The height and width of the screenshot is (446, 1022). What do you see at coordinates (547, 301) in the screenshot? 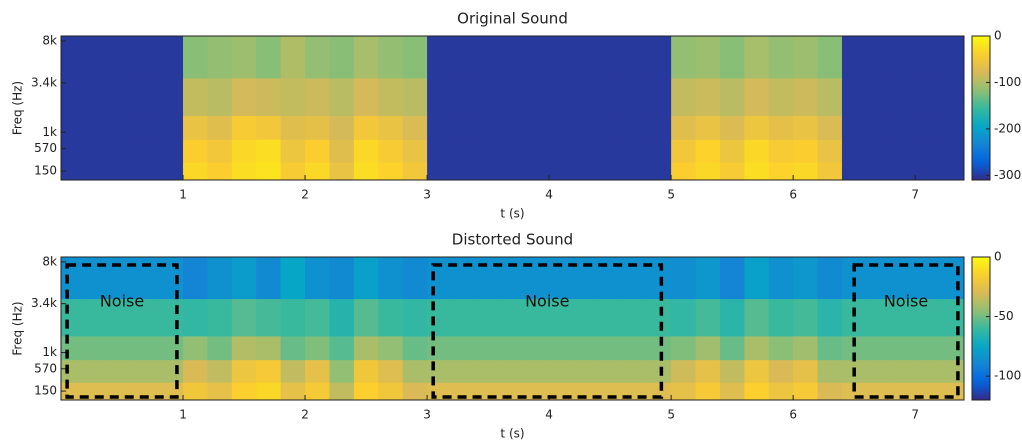
I see `annotation: Noise` at bounding box center [547, 301].